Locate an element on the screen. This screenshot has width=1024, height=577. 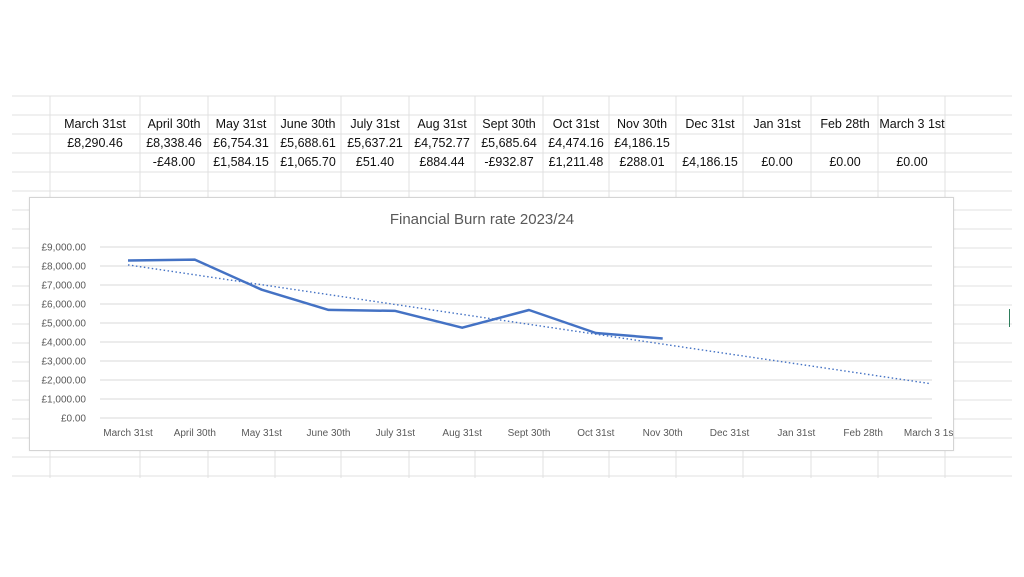
header-cell: Sept 30th is located at coordinates (509, 124).